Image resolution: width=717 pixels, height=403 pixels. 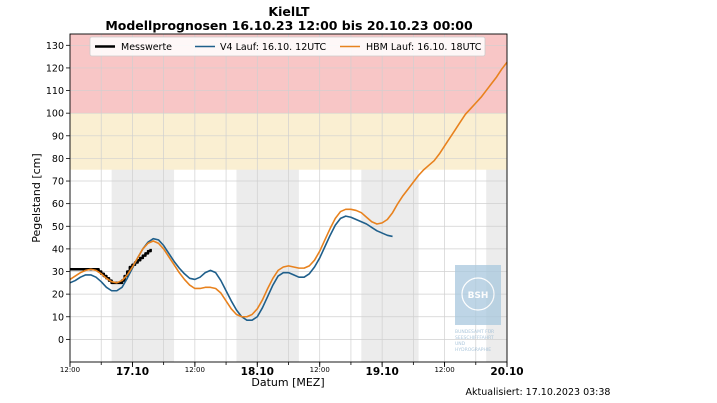 What do you see at coordinates (55, 91) in the screenshot?
I see `y-tick-label: 110` at bounding box center [55, 91].